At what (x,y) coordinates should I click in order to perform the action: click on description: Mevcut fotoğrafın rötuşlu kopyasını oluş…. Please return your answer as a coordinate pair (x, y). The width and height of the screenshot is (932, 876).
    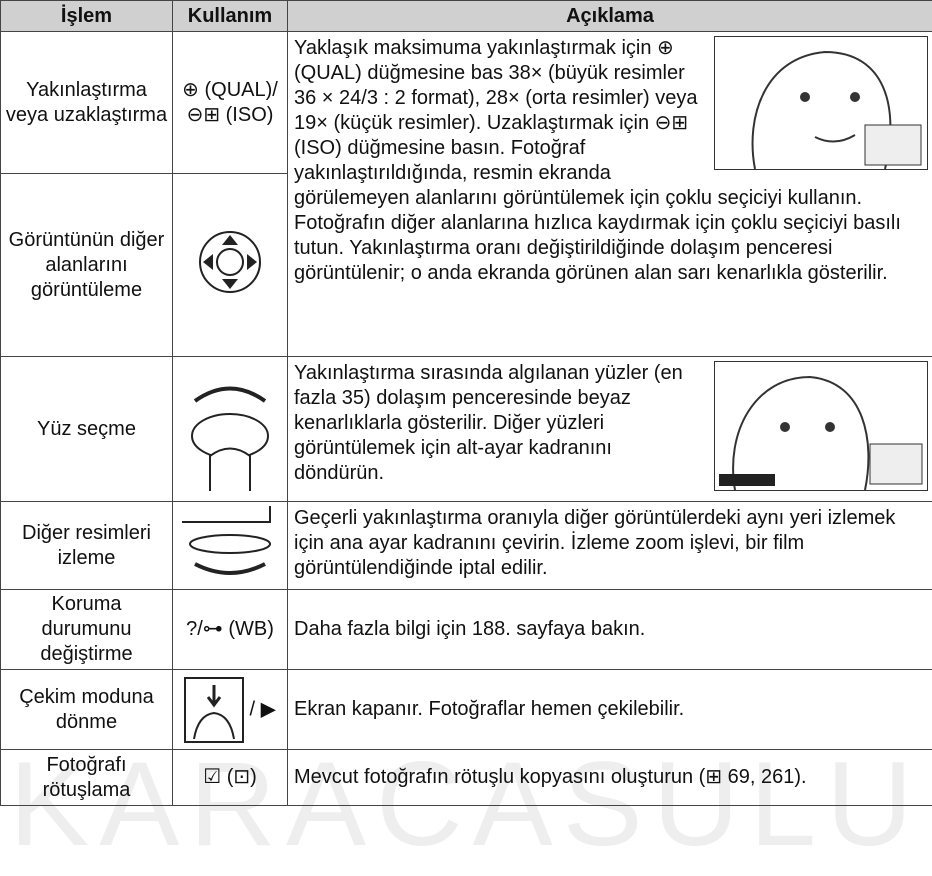
    Looking at the image, I should click on (609, 777).